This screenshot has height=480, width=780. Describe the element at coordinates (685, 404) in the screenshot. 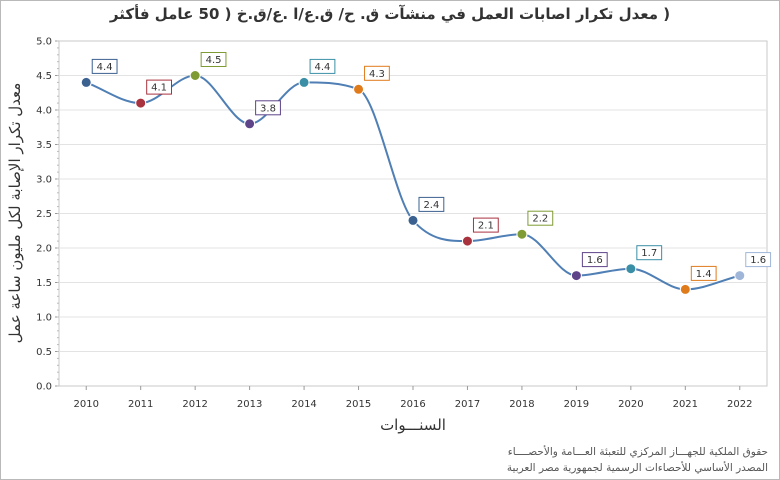

I see `x-tick-label: 2021` at that location.